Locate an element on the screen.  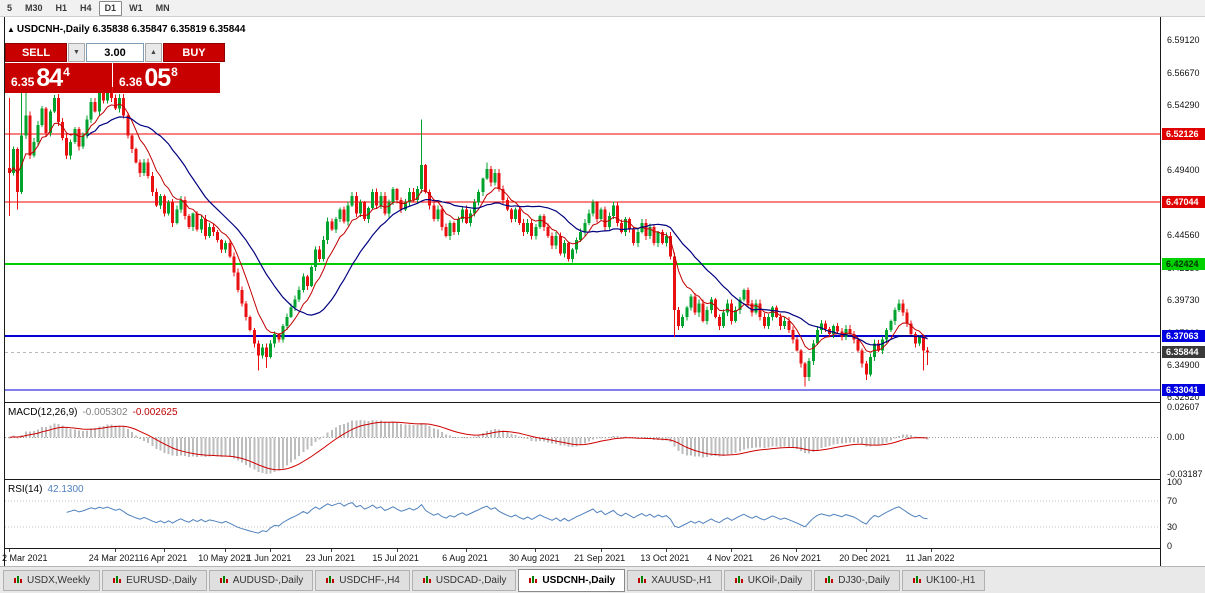
tab-usdx-weekly: USDX,Weekly is located at coordinates (52, 580).